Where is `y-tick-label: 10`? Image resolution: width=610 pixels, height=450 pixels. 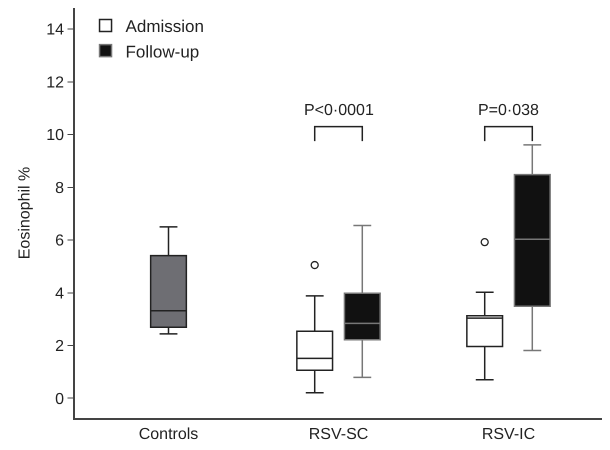 y-tick-label: 10 is located at coordinates (55, 135).